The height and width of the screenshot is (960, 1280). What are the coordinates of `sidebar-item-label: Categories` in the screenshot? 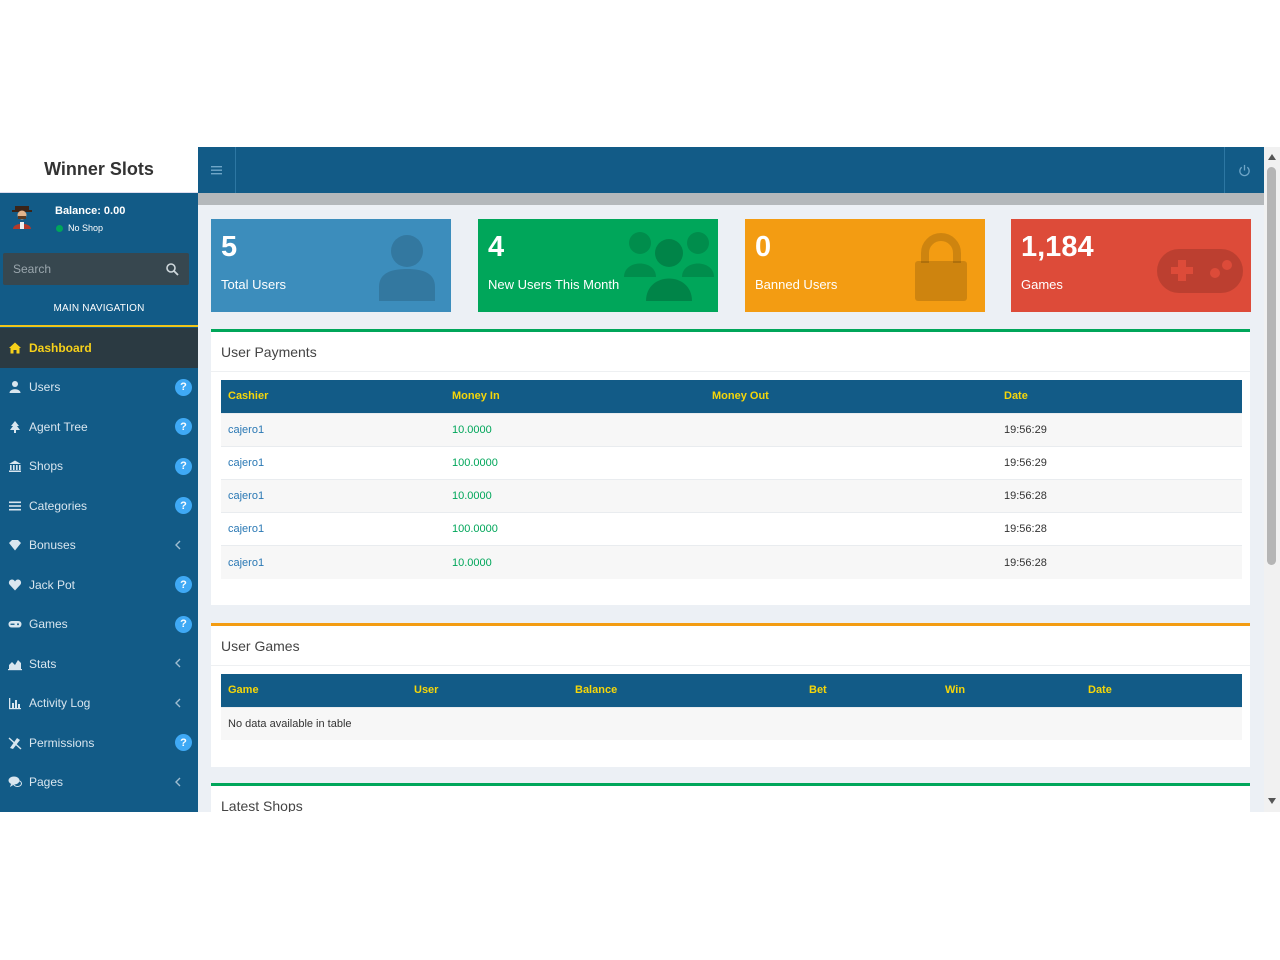 It's located at (58, 505).